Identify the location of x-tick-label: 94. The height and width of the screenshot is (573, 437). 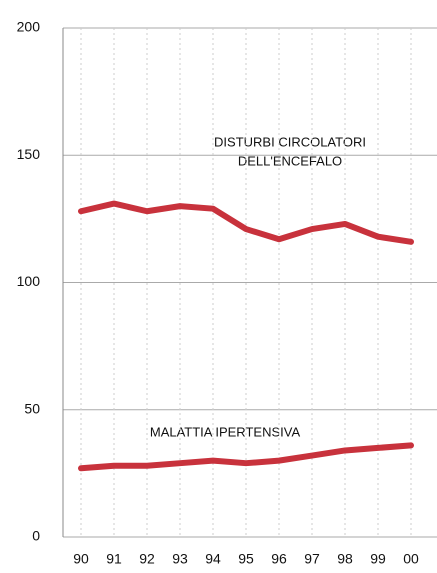
(213, 559).